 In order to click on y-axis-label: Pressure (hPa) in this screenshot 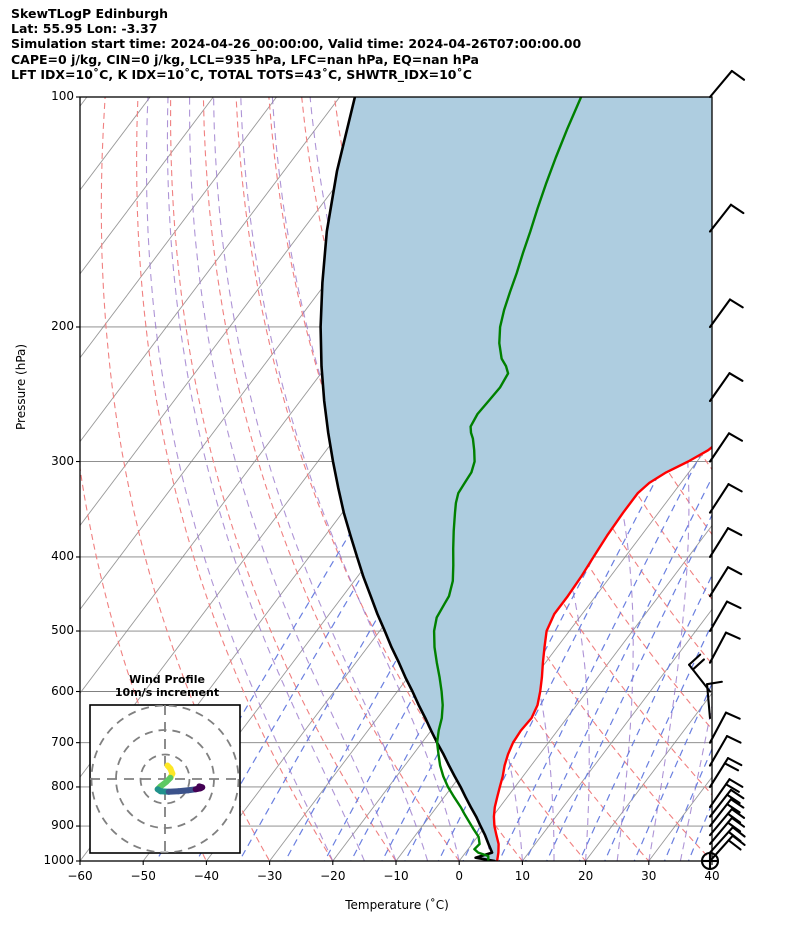, I will do `click(21, 386)`.